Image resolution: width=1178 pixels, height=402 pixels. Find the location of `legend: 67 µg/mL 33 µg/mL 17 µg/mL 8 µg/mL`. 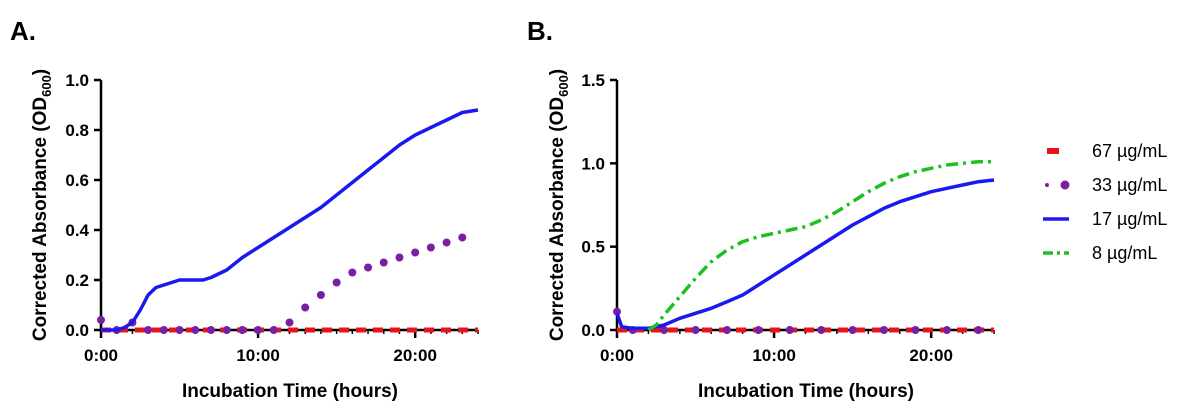

legend: 67 µg/mL 33 µg/mL 17 µg/mL 8 µg/mL is located at coordinates (1105, 202).